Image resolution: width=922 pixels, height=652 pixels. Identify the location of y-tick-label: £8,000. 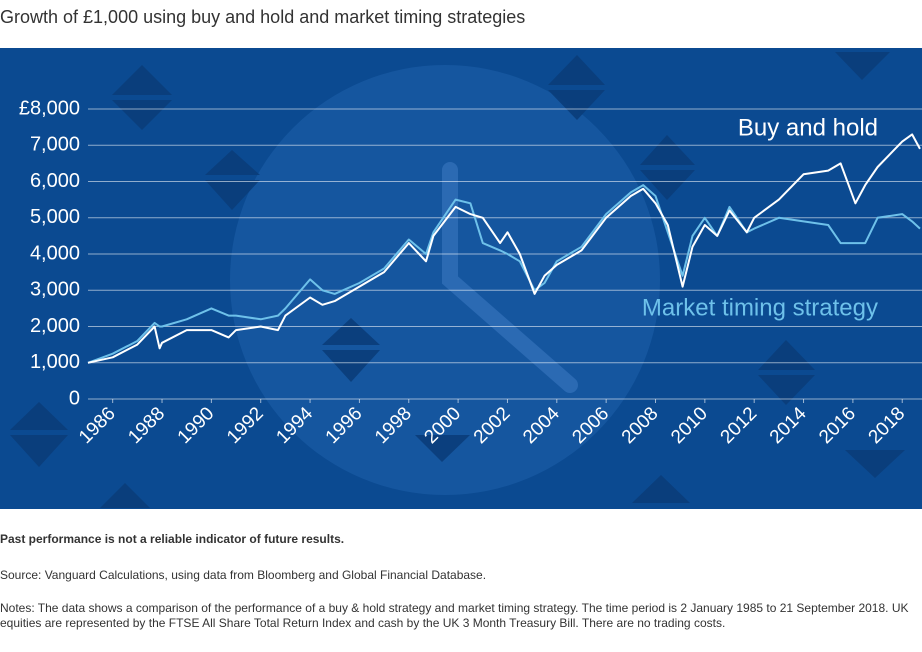
(49, 108).